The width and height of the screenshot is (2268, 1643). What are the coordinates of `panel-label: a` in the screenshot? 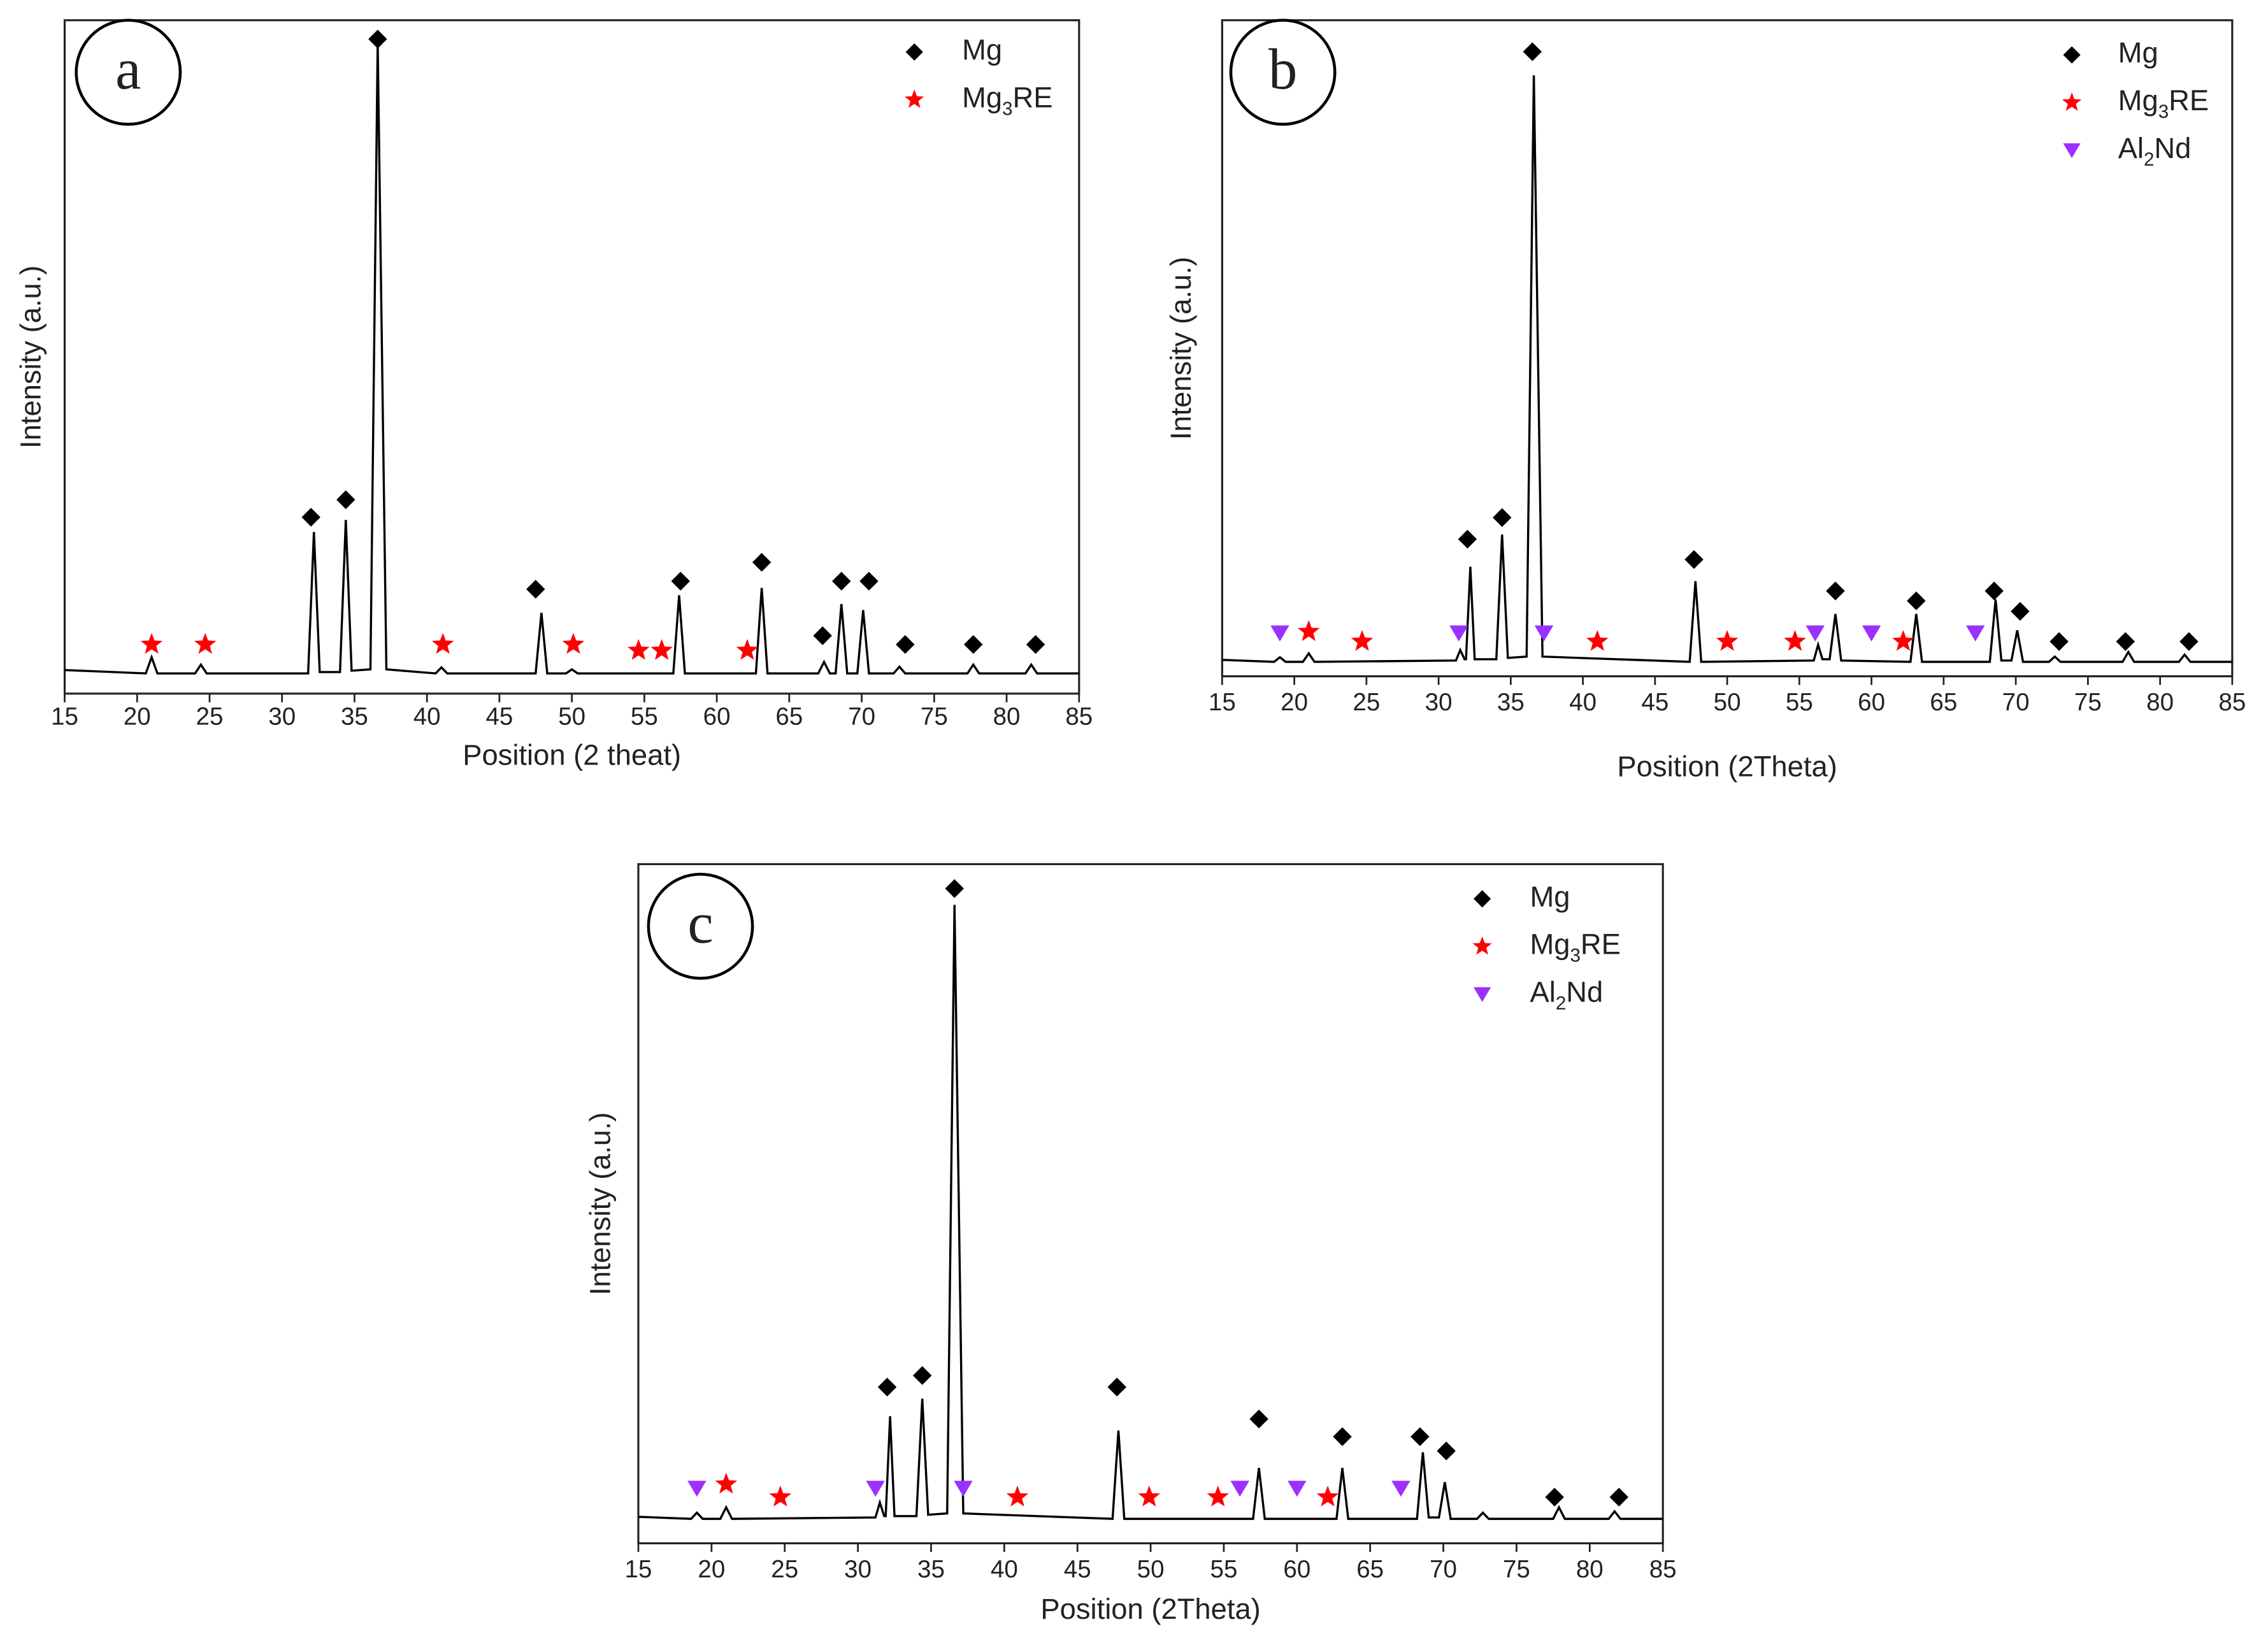 It's located at (128, 69).